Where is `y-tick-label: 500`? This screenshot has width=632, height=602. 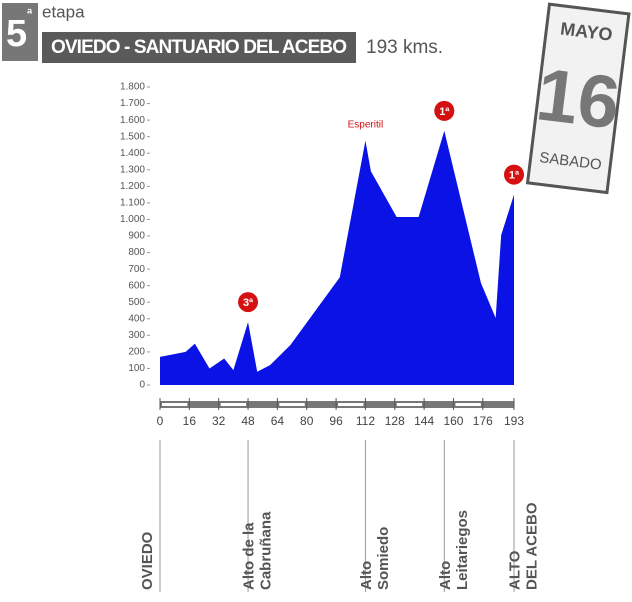
y-tick-label: 500 is located at coordinates (136, 302).